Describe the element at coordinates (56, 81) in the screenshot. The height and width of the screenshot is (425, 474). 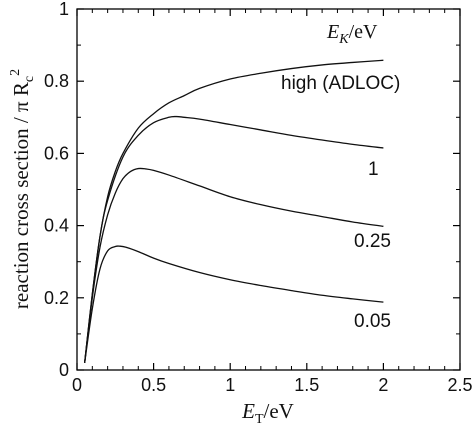
I see `y-tick-label: 0.8` at that location.